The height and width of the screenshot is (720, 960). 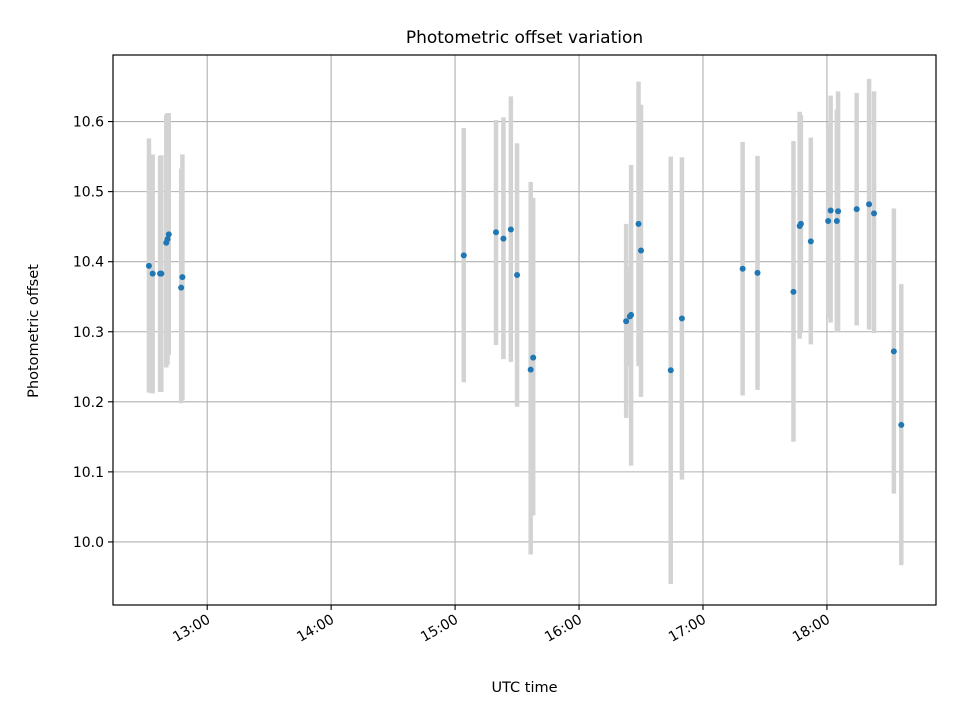 What do you see at coordinates (524, 688) in the screenshot?
I see `x-axis-label: UTC time` at bounding box center [524, 688].